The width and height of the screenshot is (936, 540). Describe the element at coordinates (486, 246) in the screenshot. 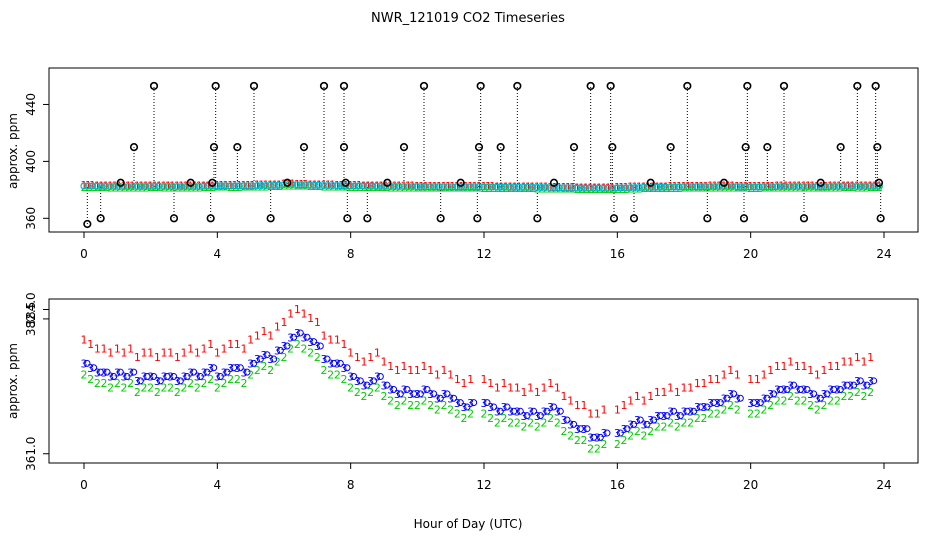

I see `top-x-axis: 0 4 8 12 16 20 24` at that location.